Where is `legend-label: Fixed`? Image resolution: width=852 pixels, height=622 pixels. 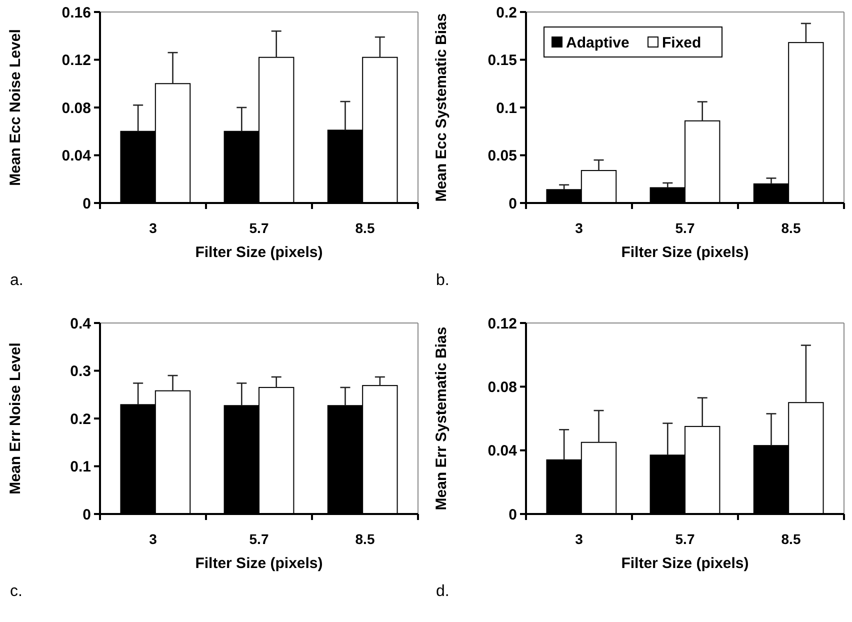 legend-label: Fixed is located at coordinates (682, 43).